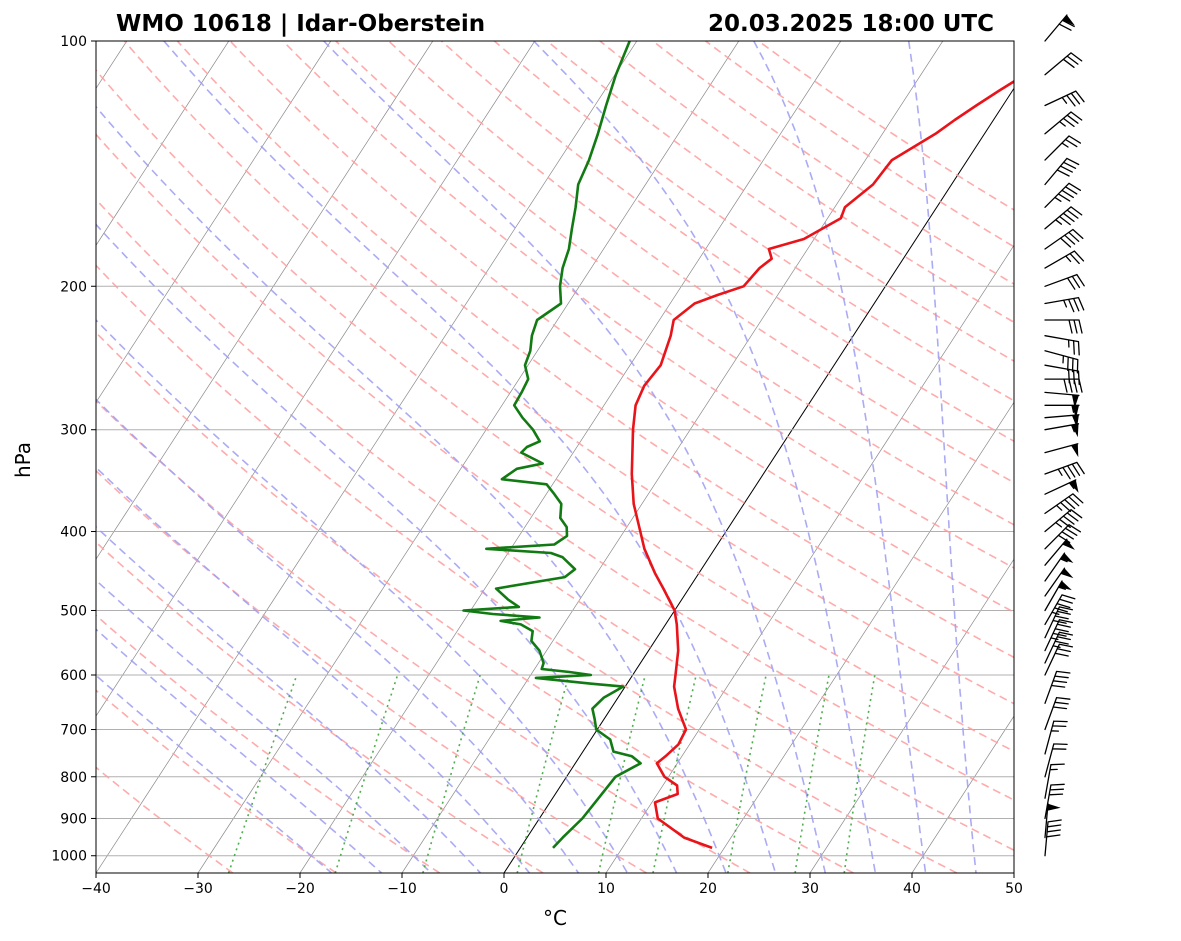 The image size is (1181, 941). What do you see at coordinates (1014, 889) in the screenshot?
I see `x-tick-label: 50` at bounding box center [1014, 889].